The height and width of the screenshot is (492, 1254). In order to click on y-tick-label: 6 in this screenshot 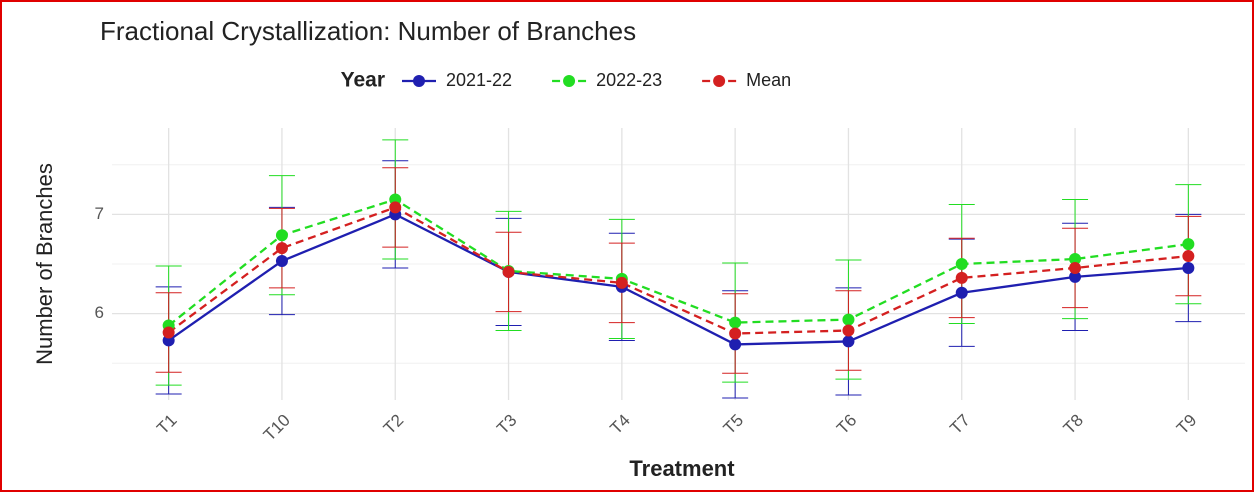, I will do `click(99, 312)`.